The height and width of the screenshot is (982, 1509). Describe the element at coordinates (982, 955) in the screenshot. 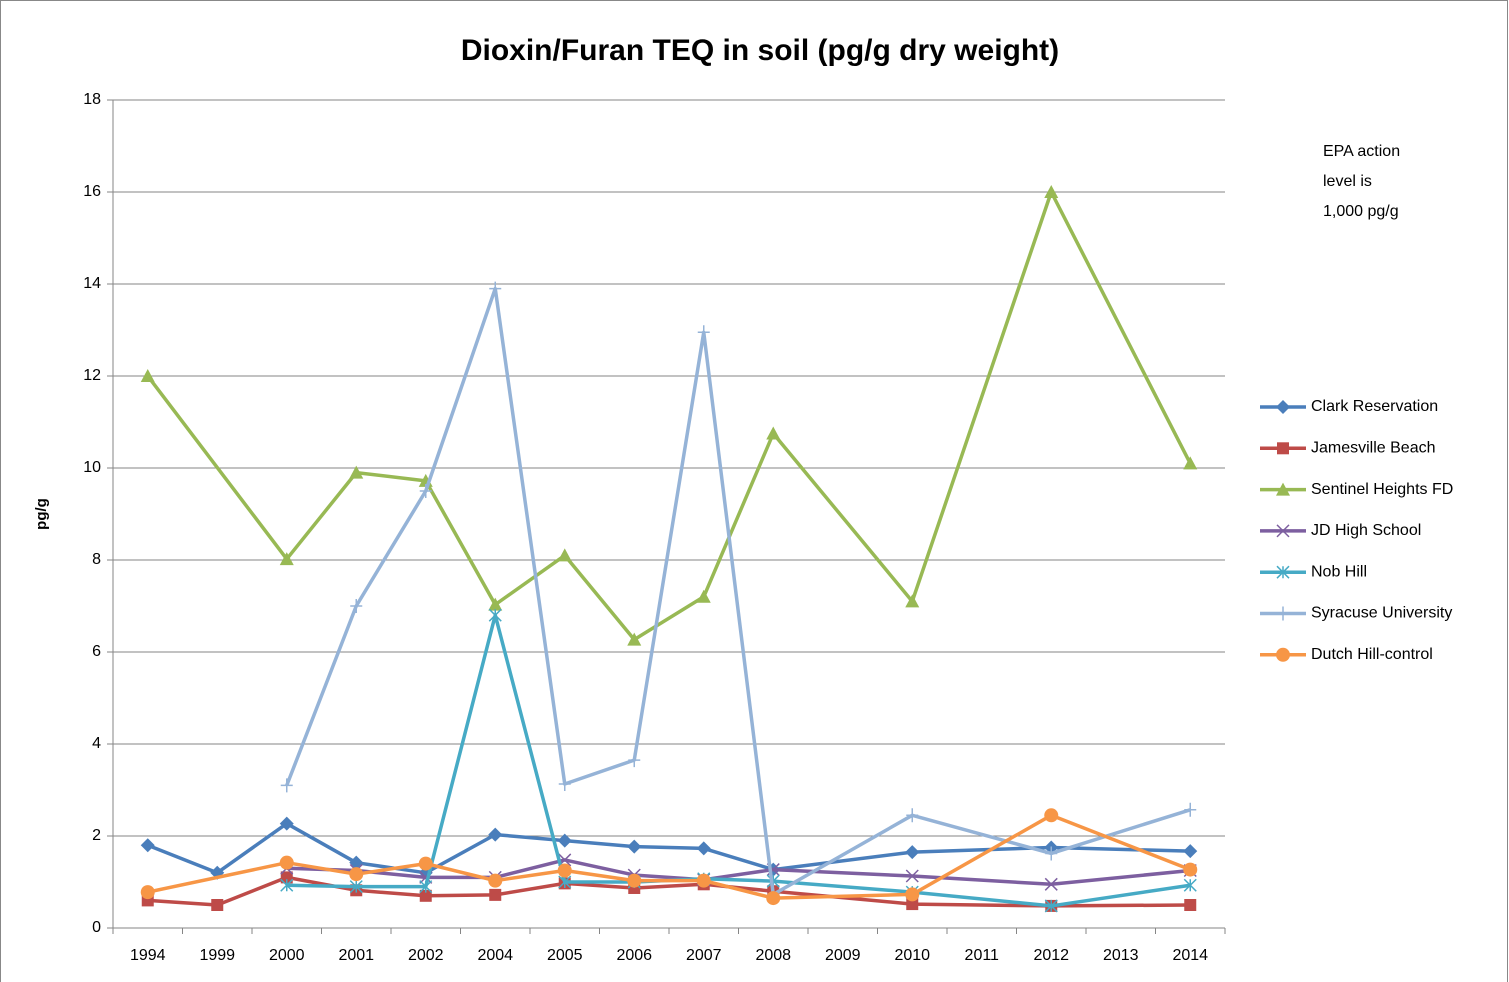

I see `x-tick-label: 2011` at that location.